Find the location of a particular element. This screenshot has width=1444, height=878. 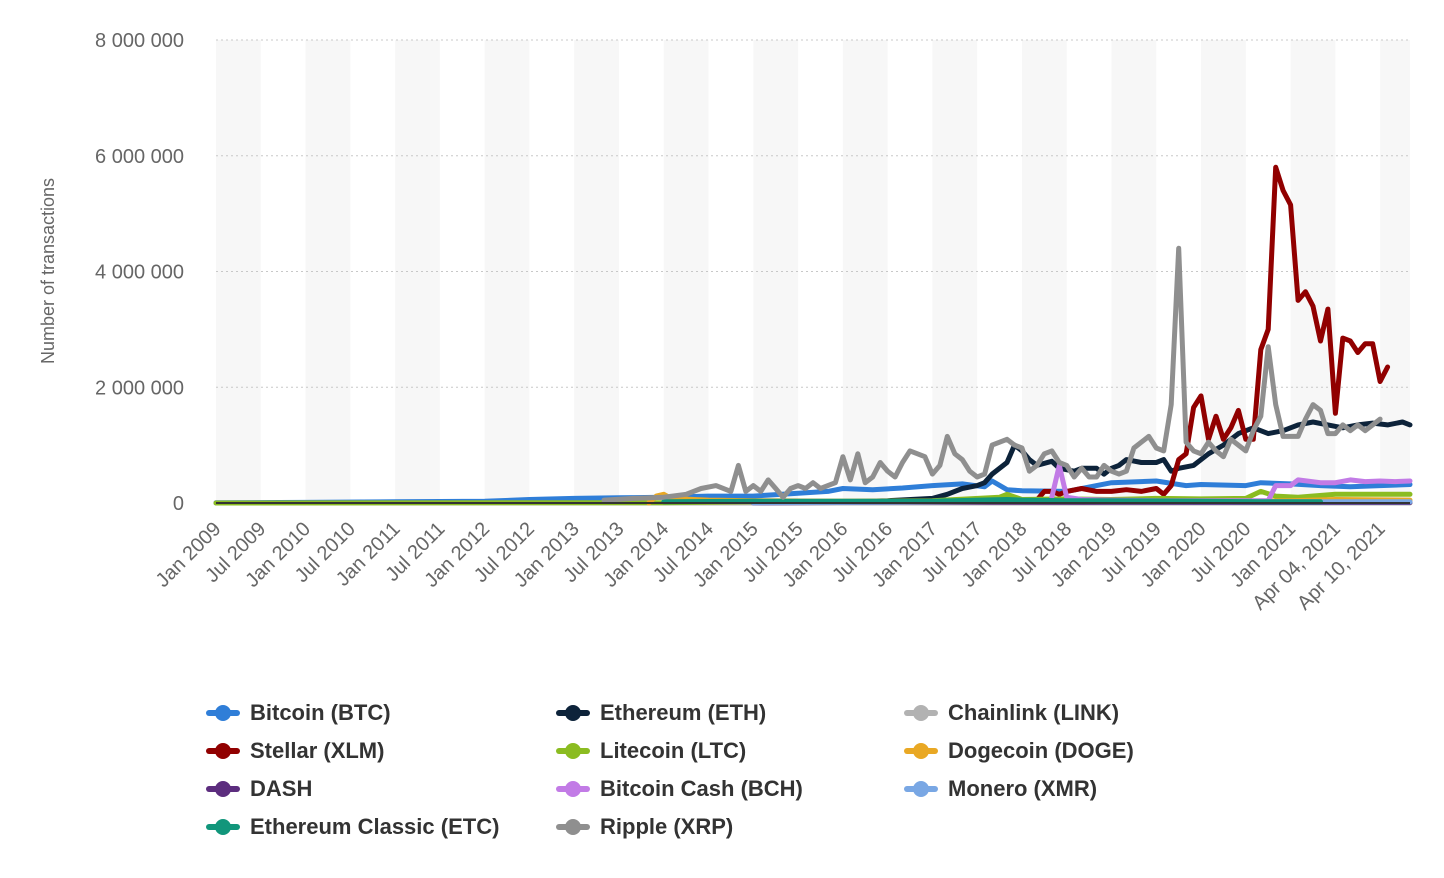

y-axis-ticks: 0 2 000 000 4 000 000 6 000 000 8 000 000 is located at coordinates (139, 272).